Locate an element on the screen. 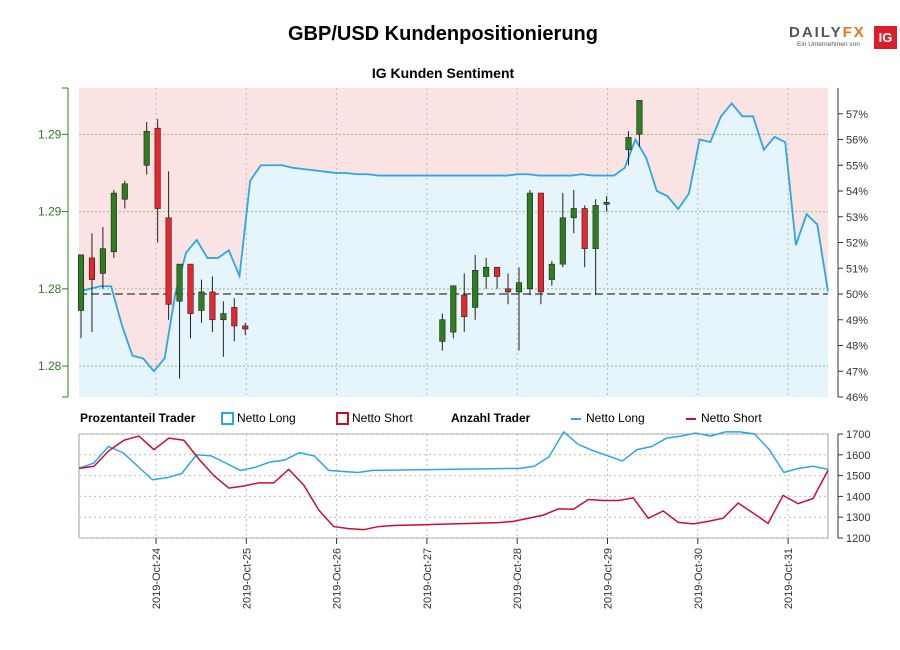 The width and height of the screenshot is (900, 650). count-panel-frame is located at coordinates (453, 486).